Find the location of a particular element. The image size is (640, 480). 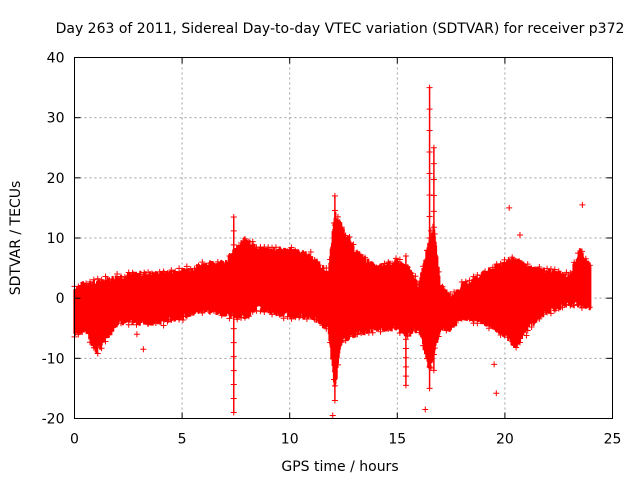

y-tick-label: -20 is located at coordinates (53, 420).